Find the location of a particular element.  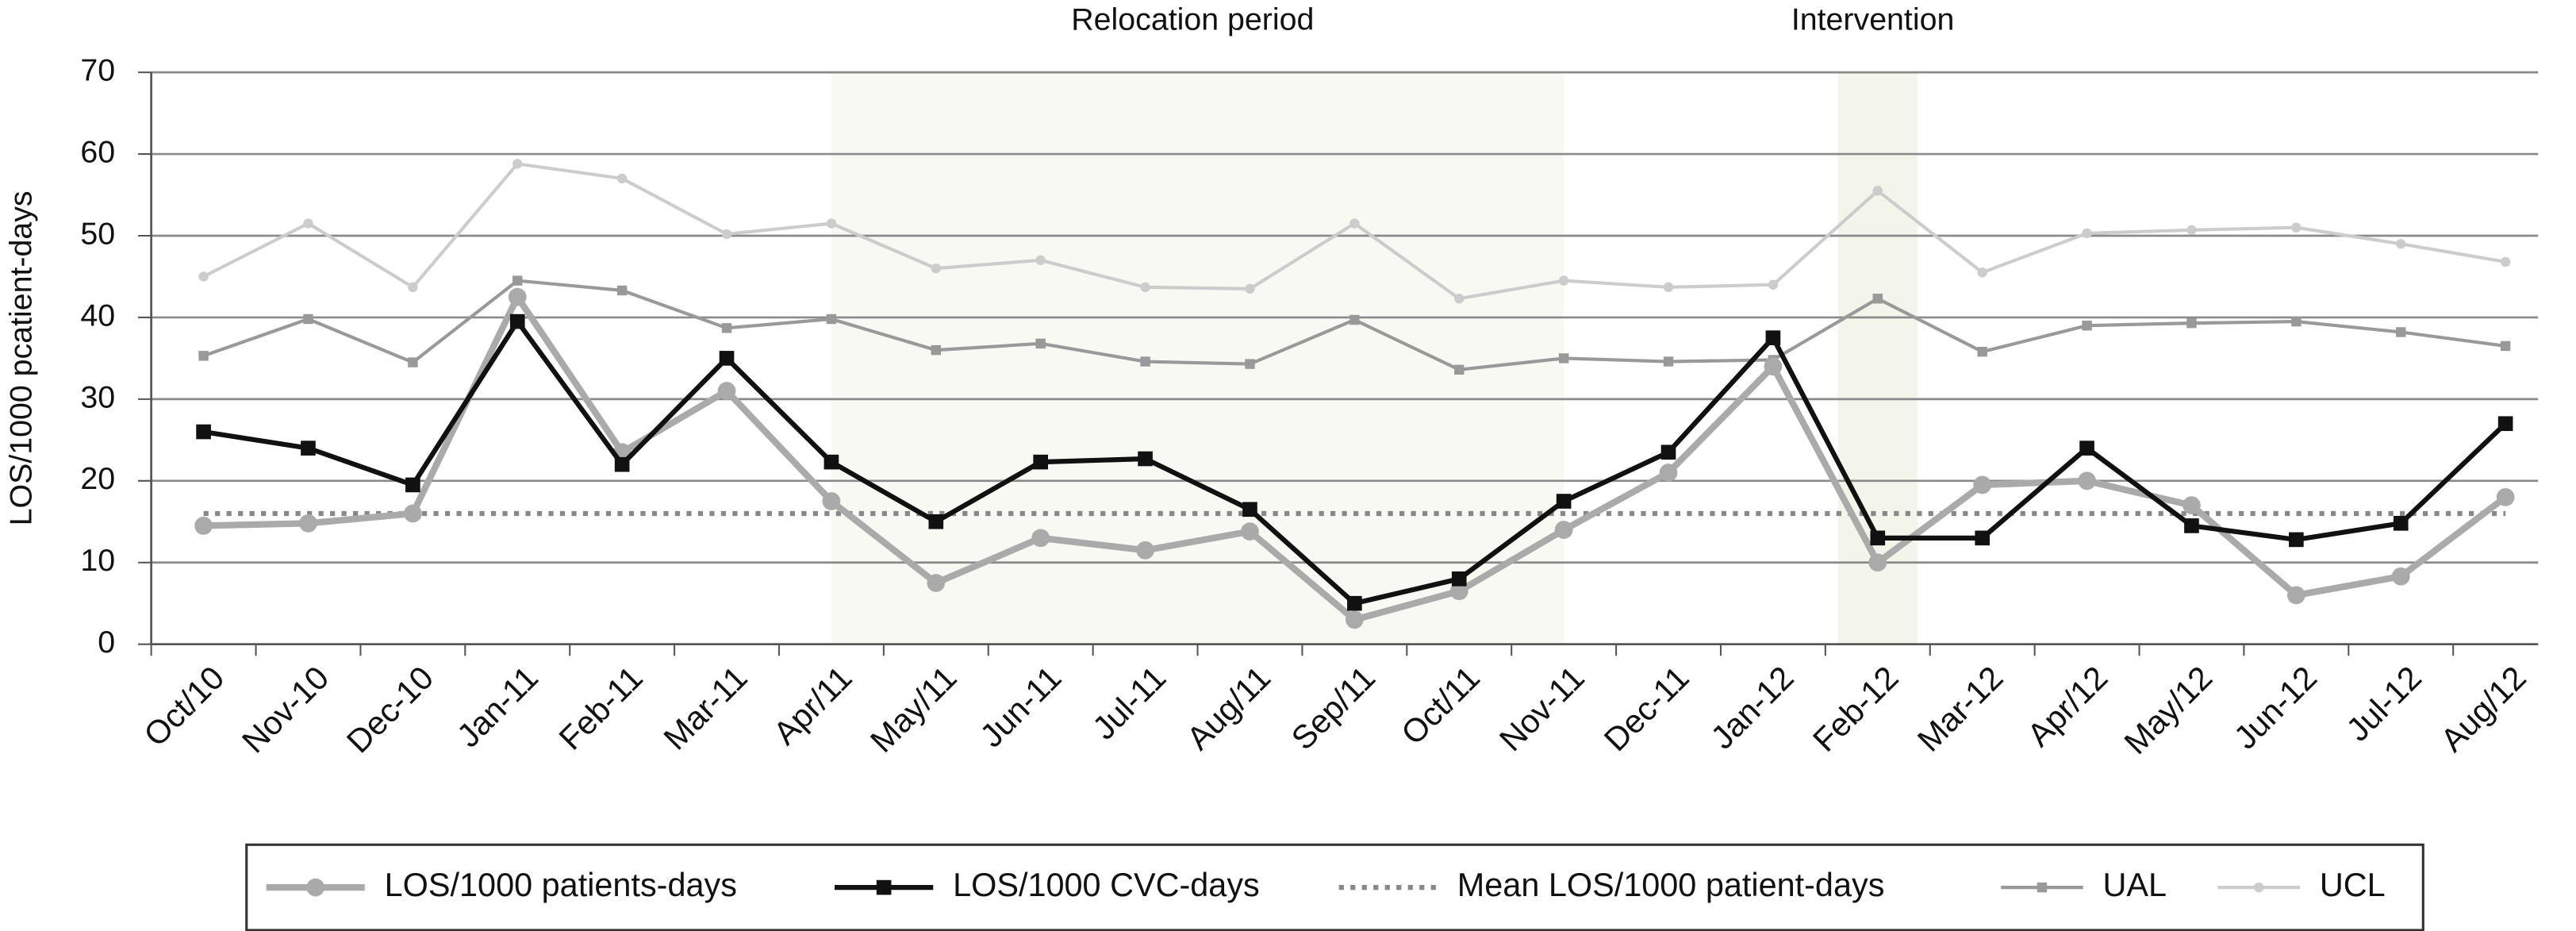

y-tick-label: 20 is located at coordinates (97, 478).